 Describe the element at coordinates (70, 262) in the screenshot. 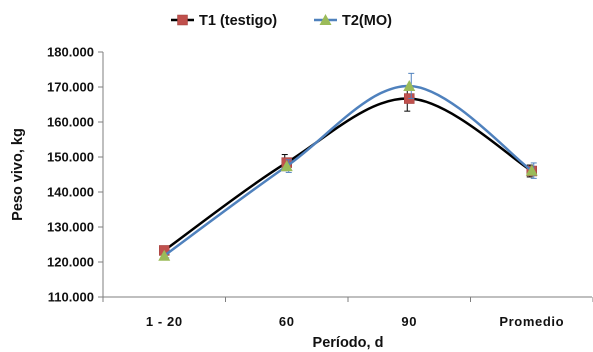

I see `y-tick-label: 120.000` at that location.